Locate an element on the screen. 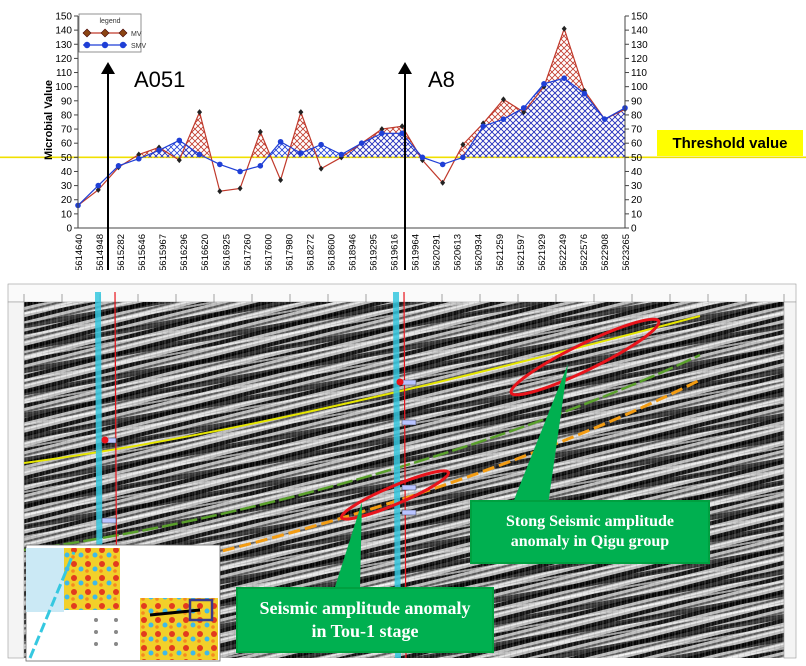 The width and height of the screenshot is (806, 666). y-tick-label-right: 90 is located at coordinates (637, 101).